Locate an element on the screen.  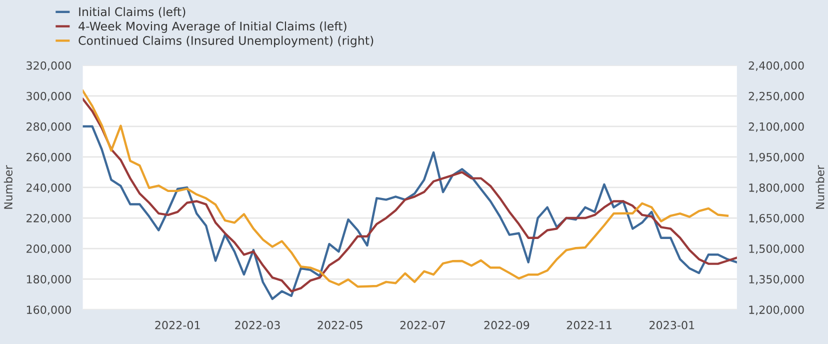
y-tick-label: 180,000 is located at coordinates (48, 280).